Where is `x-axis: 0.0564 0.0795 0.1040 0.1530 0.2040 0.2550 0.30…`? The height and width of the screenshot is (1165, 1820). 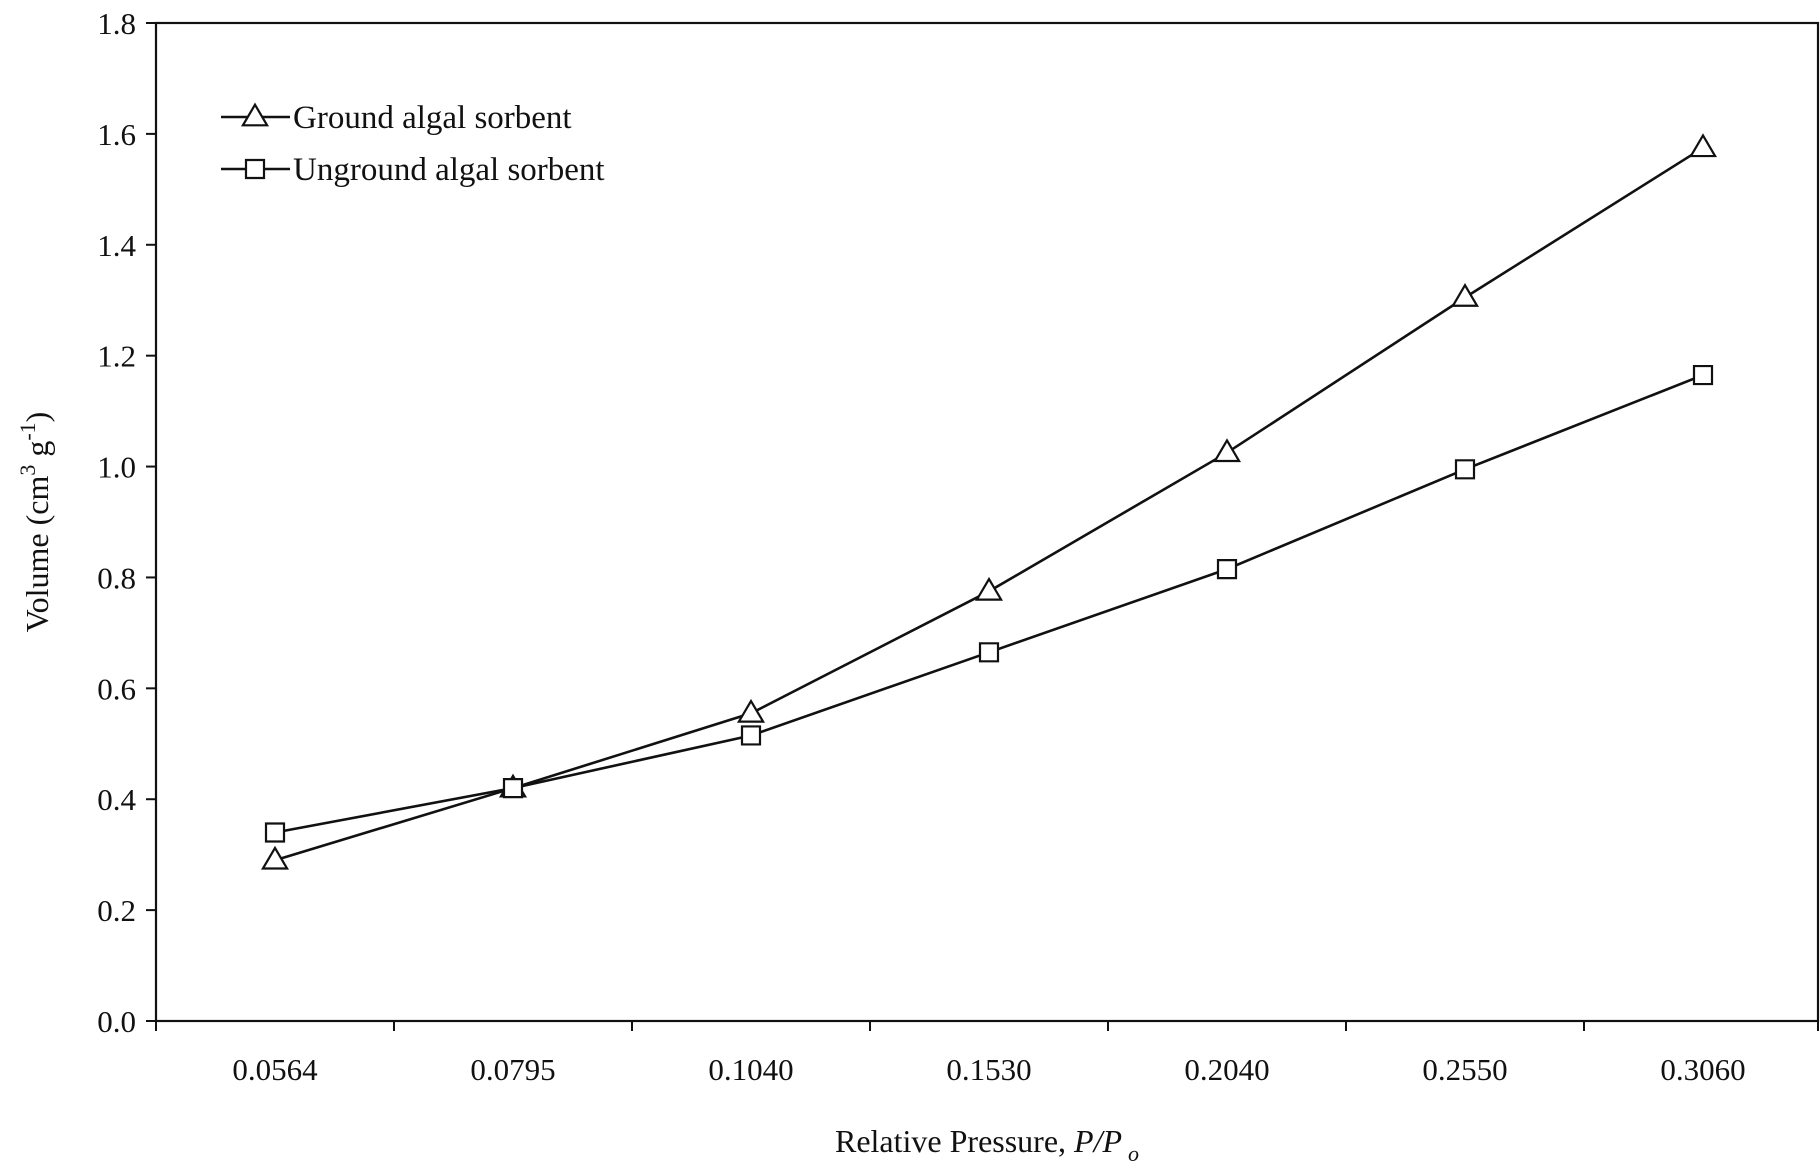
x-axis: 0.0564 0.0795 0.1040 0.1530 0.2040 0.2550 0.30… is located at coordinates (987, 1054).